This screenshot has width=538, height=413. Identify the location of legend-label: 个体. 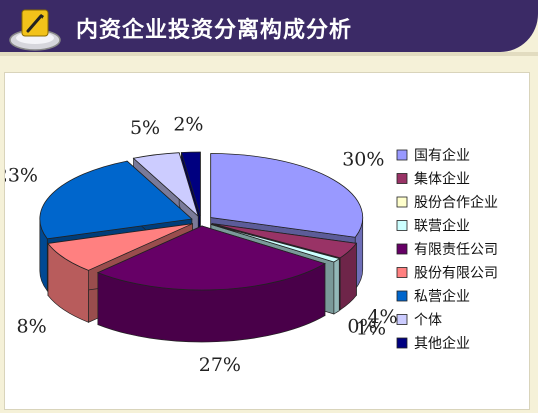
(428, 321).